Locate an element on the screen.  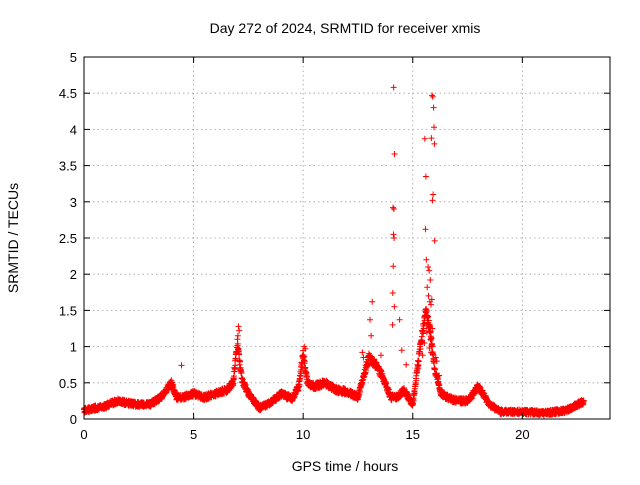
x-tick-label: 10 is located at coordinates (303, 434).